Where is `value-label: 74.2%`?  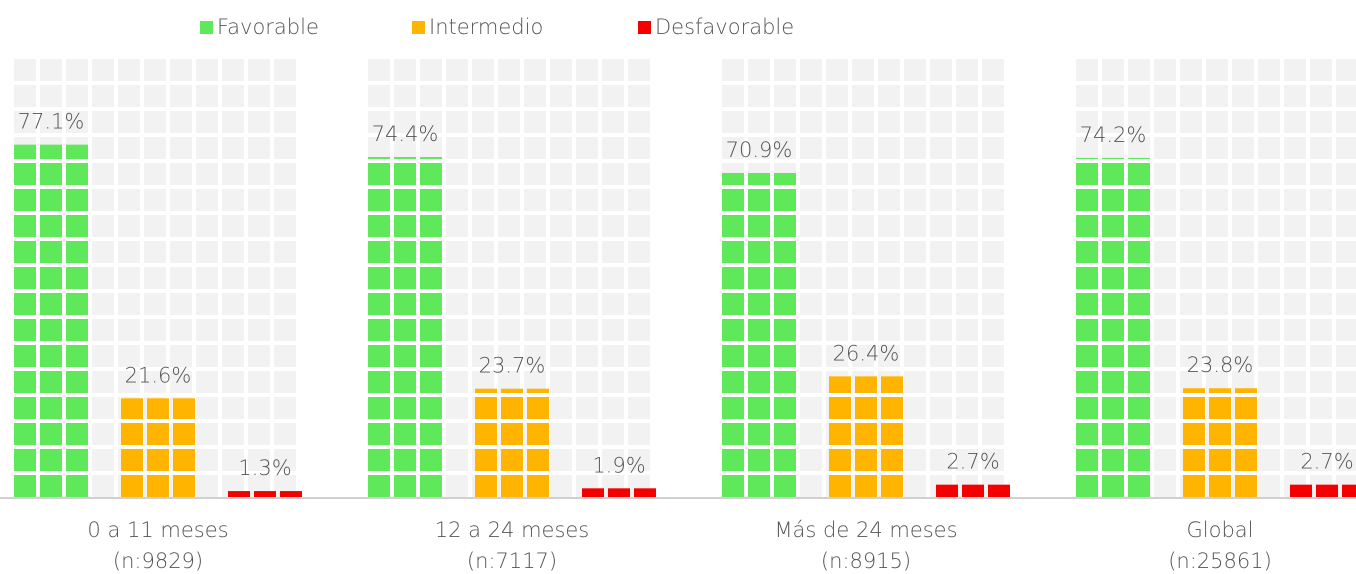 value-label: 74.2% is located at coordinates (1113, 135).